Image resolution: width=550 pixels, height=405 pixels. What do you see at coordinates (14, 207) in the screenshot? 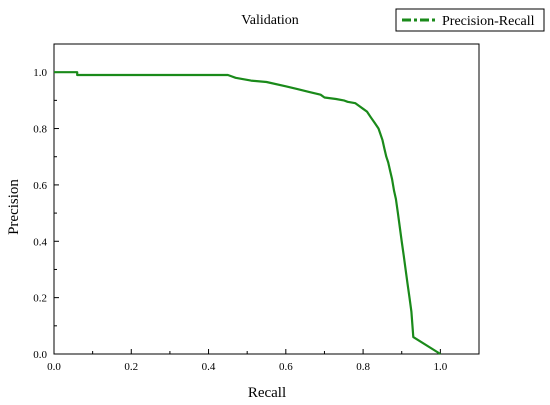
I see `y-axis-title: Precision` at bounding box center [14, 207].